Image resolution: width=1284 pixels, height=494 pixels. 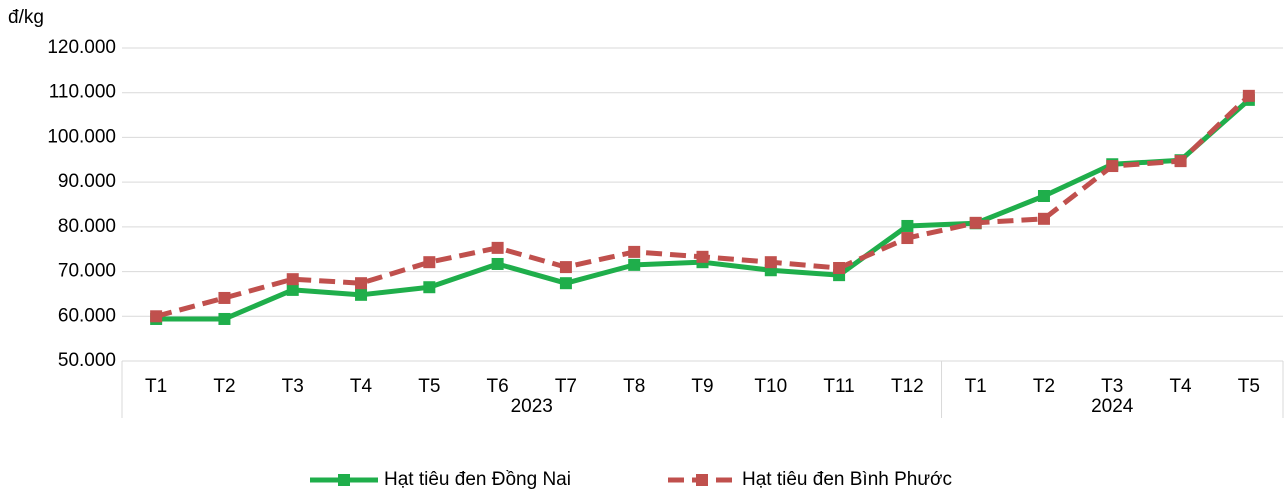 What do you see at coordinates (1112, 406) in the screenshot?
I see `x-group-label: 2024` at bounding box center [1112, 406].